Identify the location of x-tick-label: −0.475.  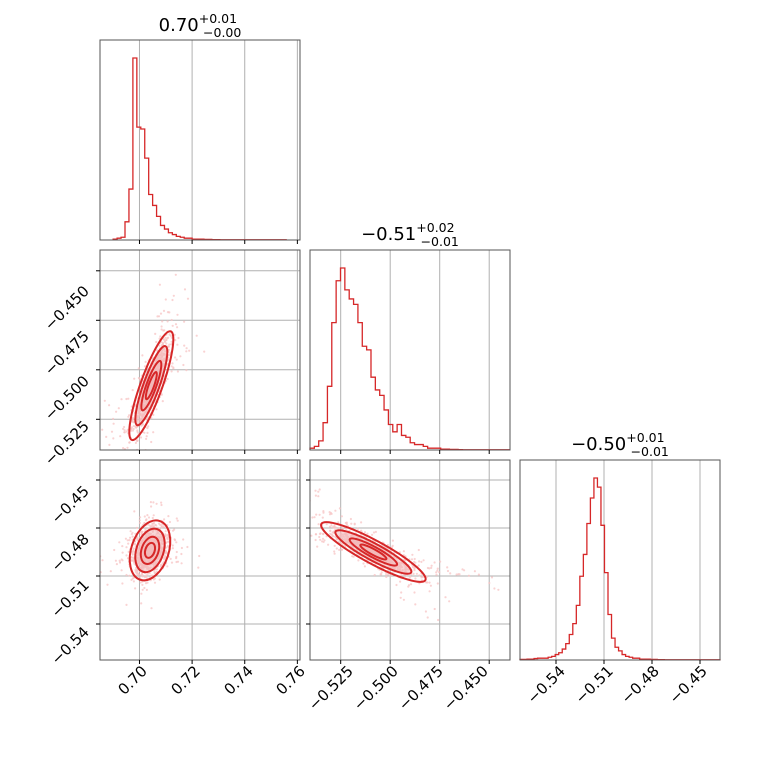
(421, 688).